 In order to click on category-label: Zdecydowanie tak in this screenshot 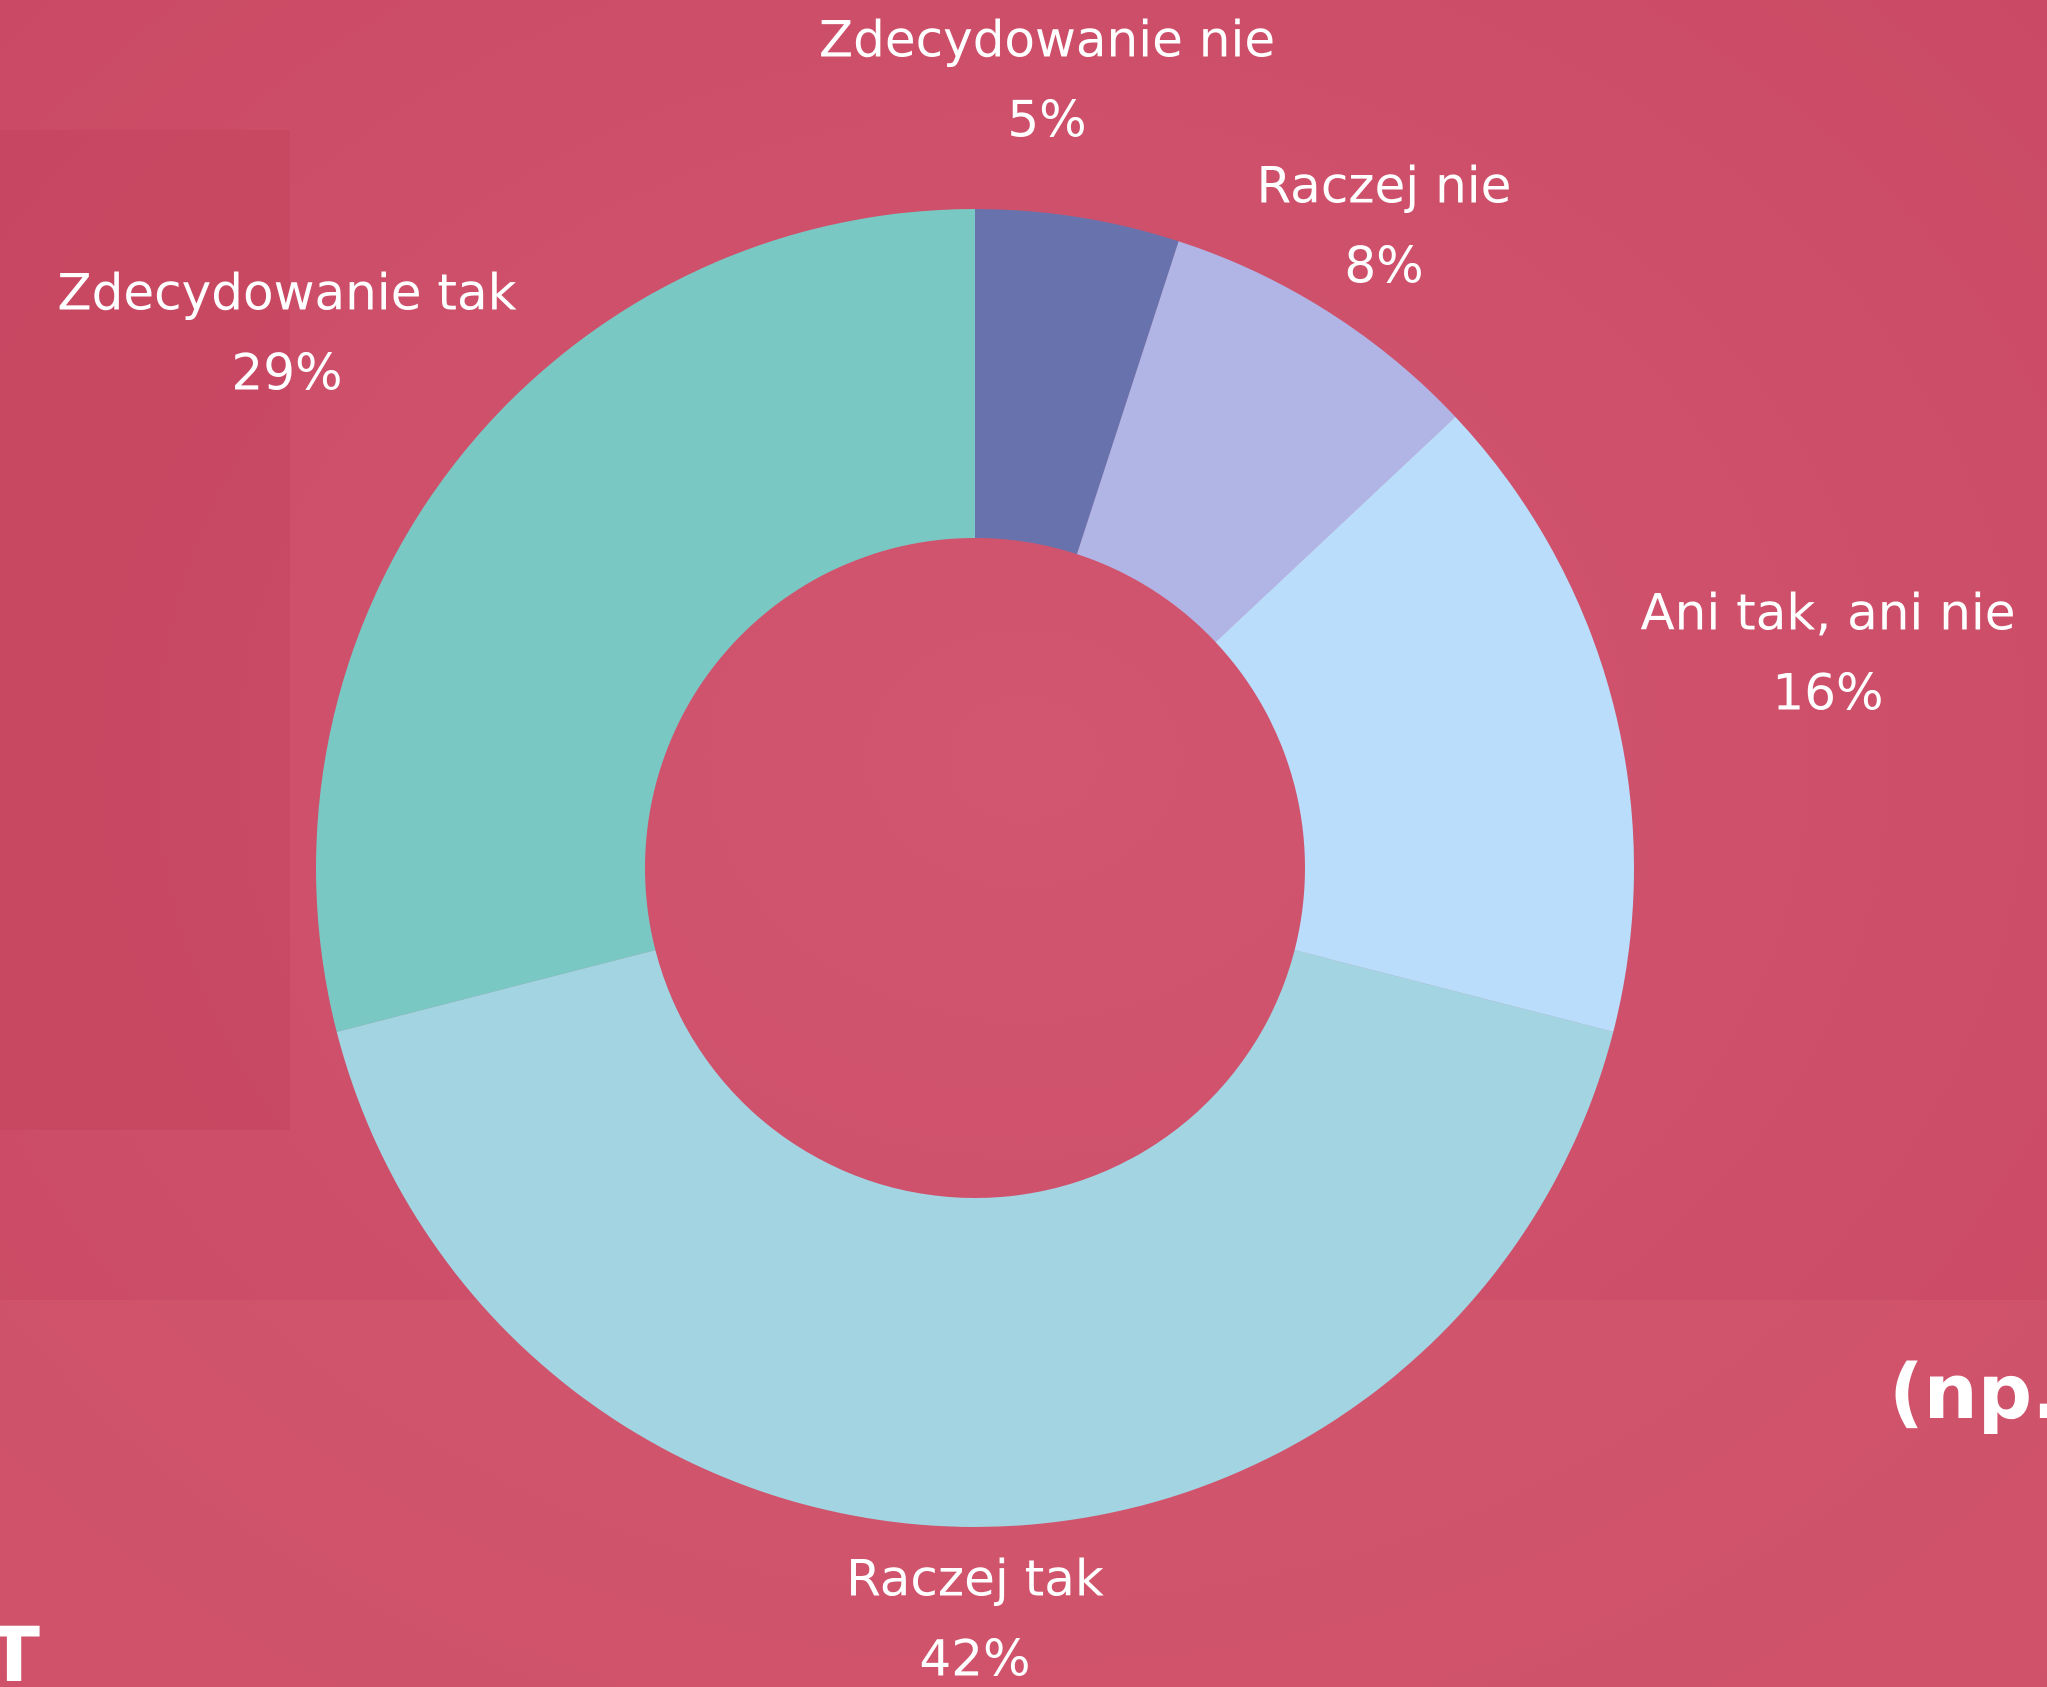, I will do `click(286, 293)`.